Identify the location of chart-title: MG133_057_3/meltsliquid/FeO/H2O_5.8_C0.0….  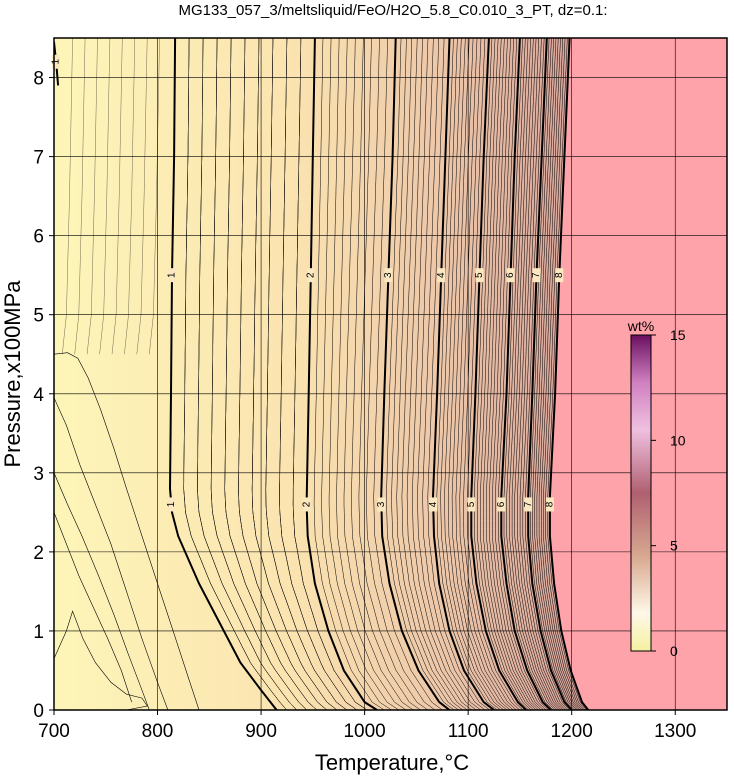
(392, 10).